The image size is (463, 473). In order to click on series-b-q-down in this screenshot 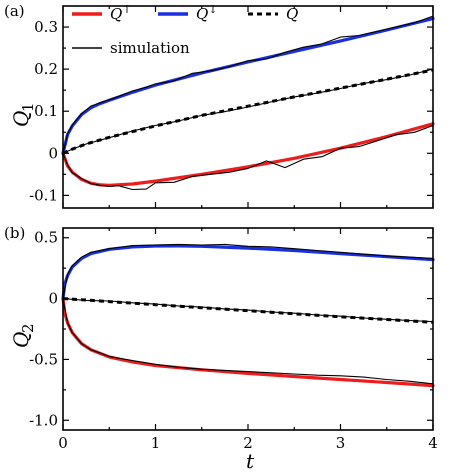, I will do `click(248, 272)`.